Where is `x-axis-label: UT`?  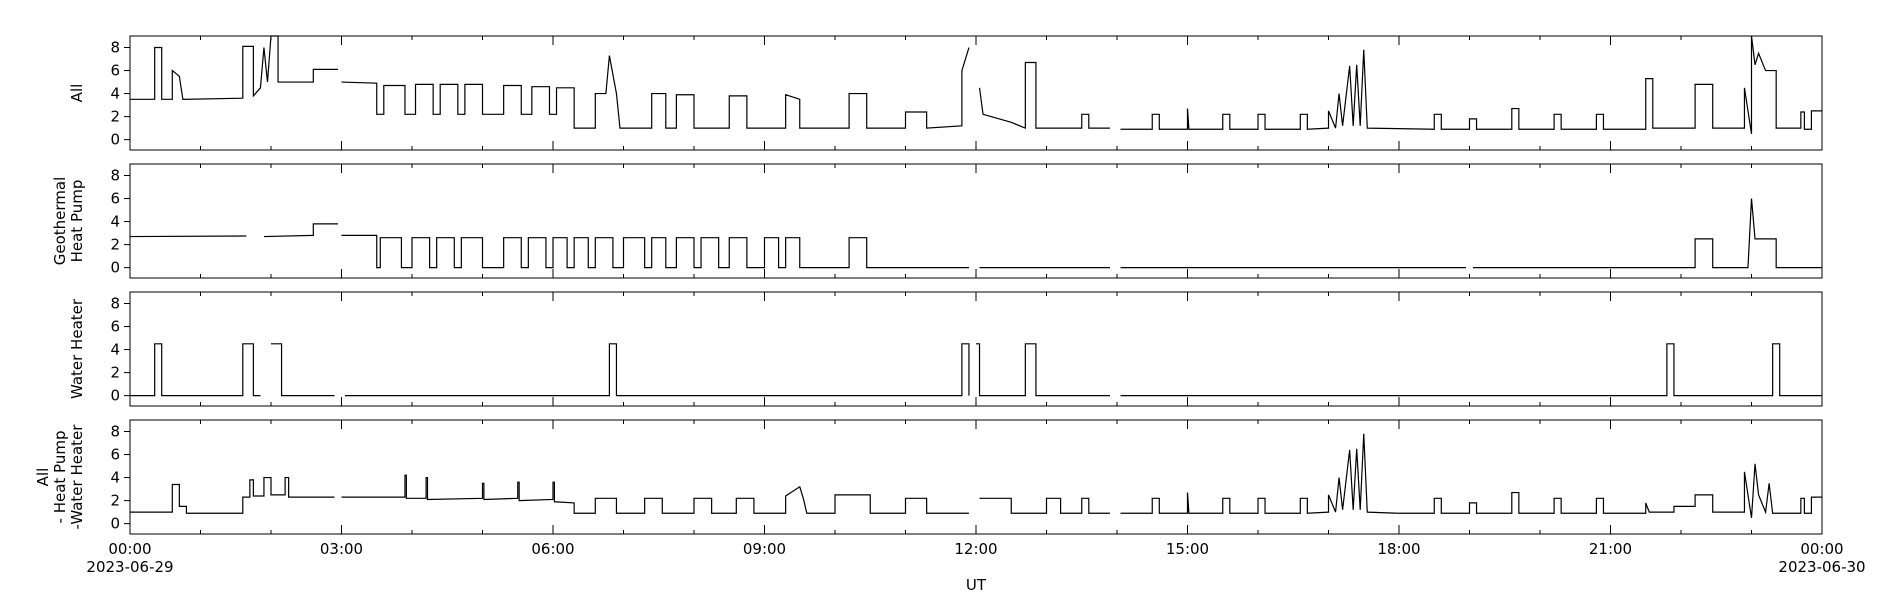 x-axis-label: UT is located at coordinates (976, 585).